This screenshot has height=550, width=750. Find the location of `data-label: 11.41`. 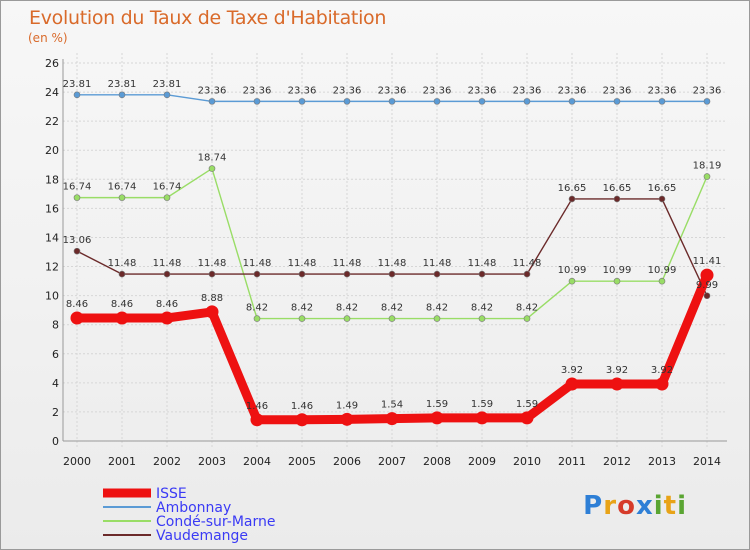

data-label: 11.41 is located at coordinates (707, 261).